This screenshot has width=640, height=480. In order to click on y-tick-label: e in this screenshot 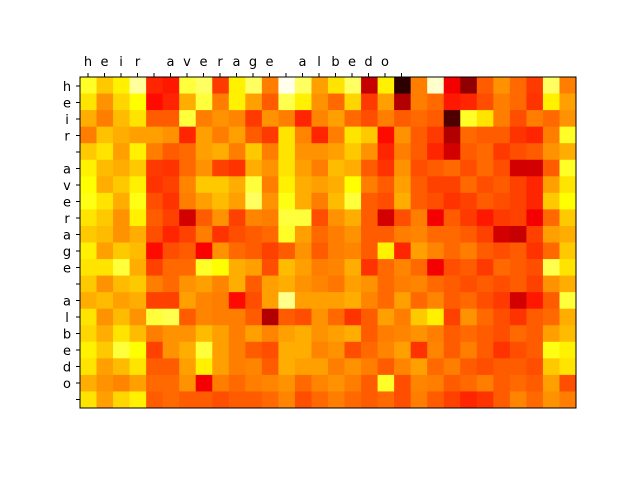, I will do `click(67, 104)`.